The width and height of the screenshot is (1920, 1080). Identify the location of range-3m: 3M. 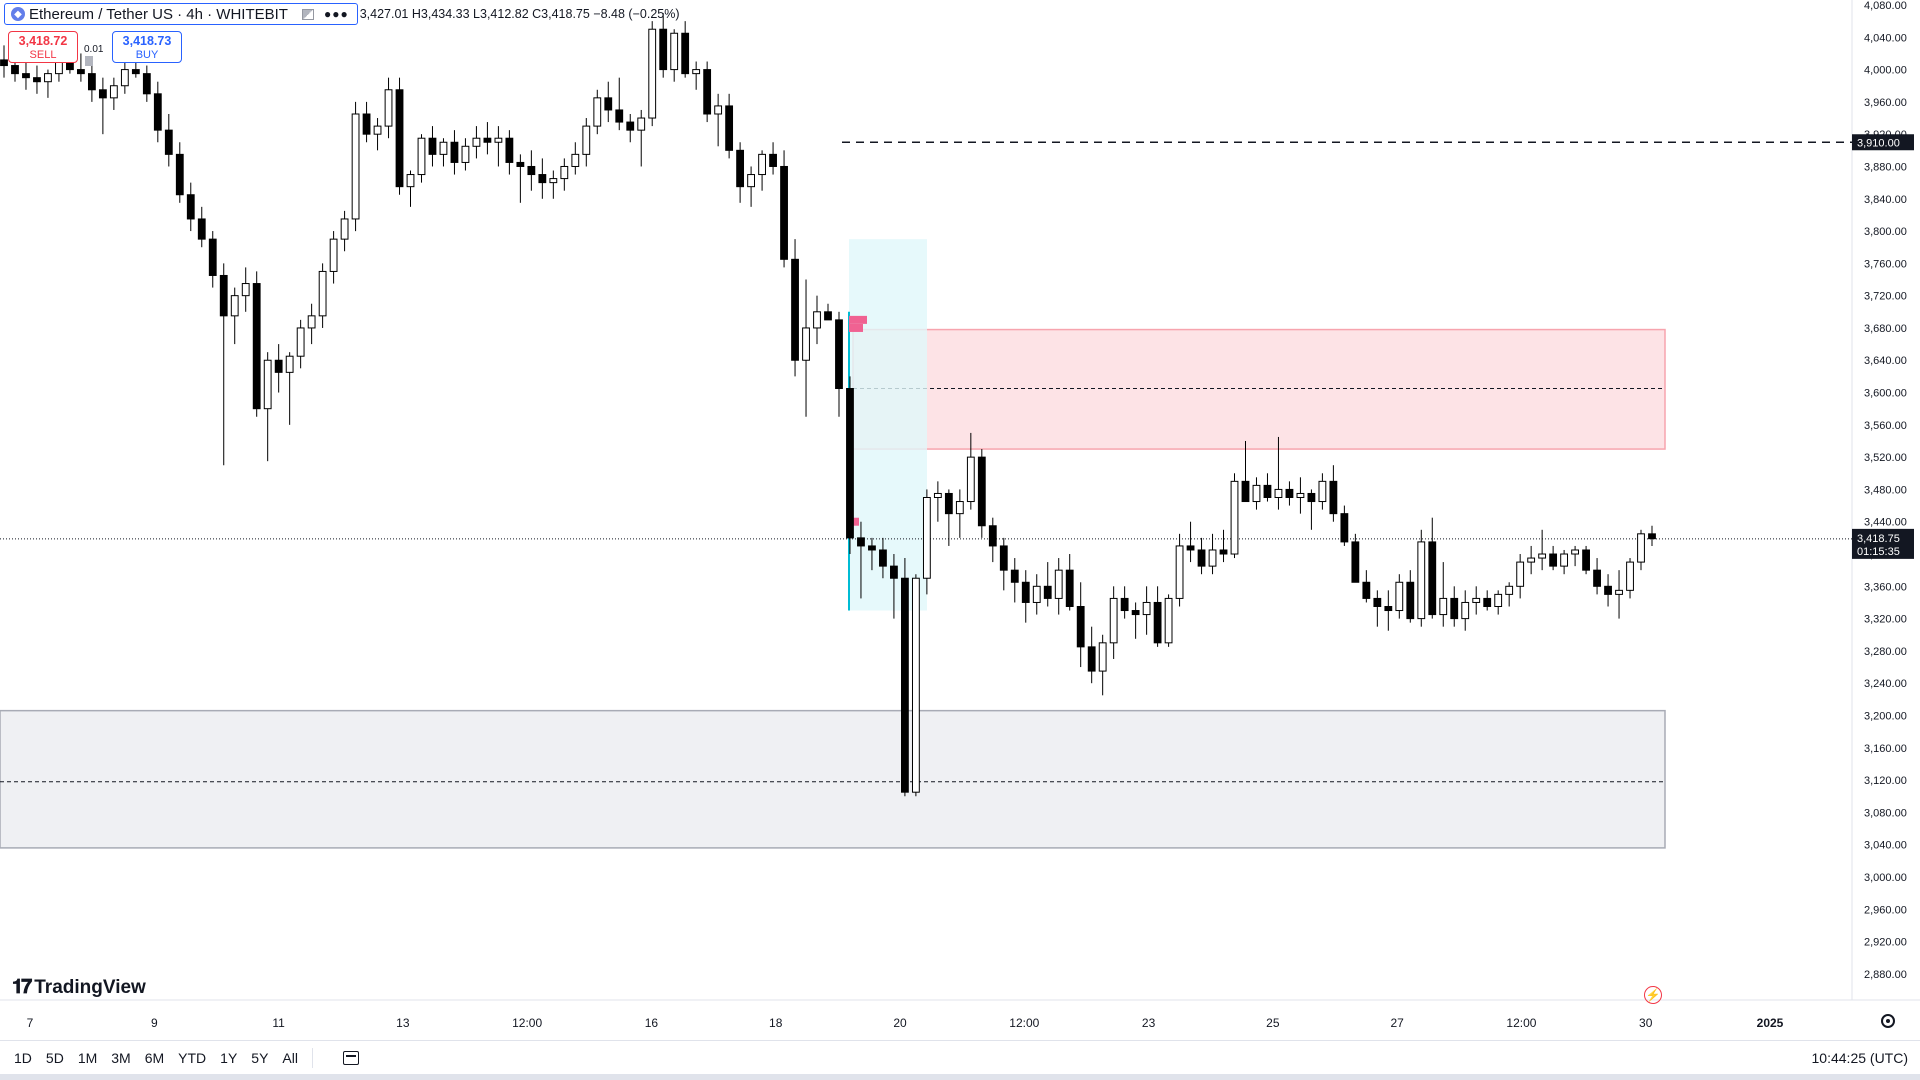
(121, 1058).